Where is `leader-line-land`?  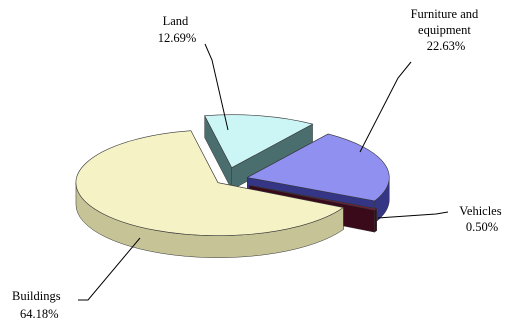 leader-line-land is located at coordinates (216, 87).